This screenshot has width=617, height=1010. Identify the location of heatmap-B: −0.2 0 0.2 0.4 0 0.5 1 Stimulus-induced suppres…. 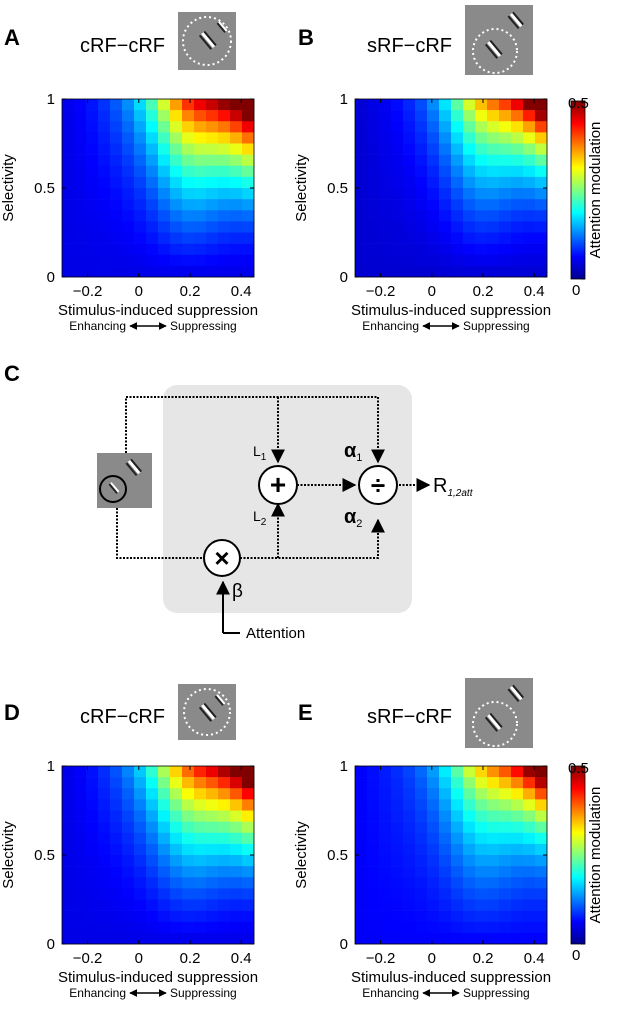
(422, 212).